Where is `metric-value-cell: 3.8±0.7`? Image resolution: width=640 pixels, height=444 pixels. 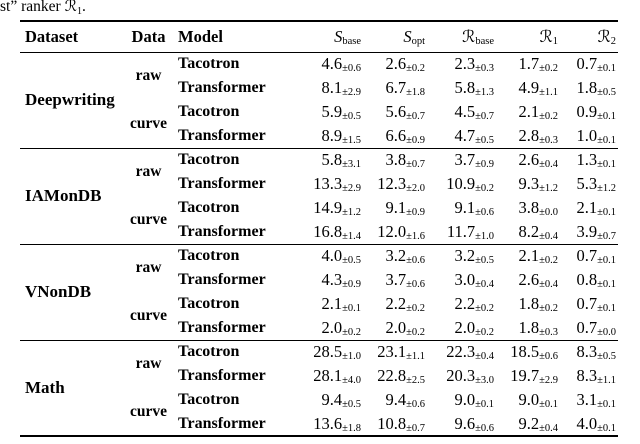 metric-value-cell: 3.8±0.7 is located at coordinates (395, 160).